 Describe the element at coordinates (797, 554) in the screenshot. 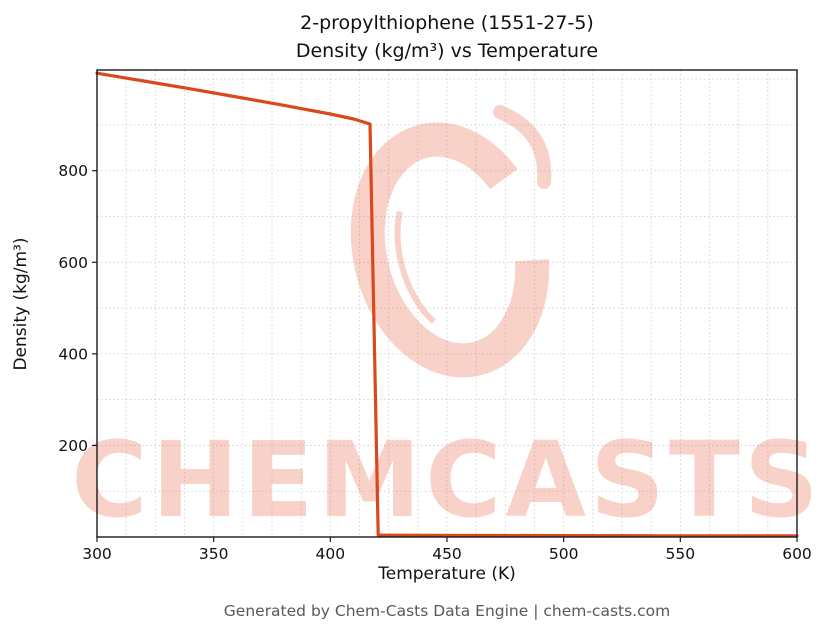

I see `x-tick-label: 600` at that location.